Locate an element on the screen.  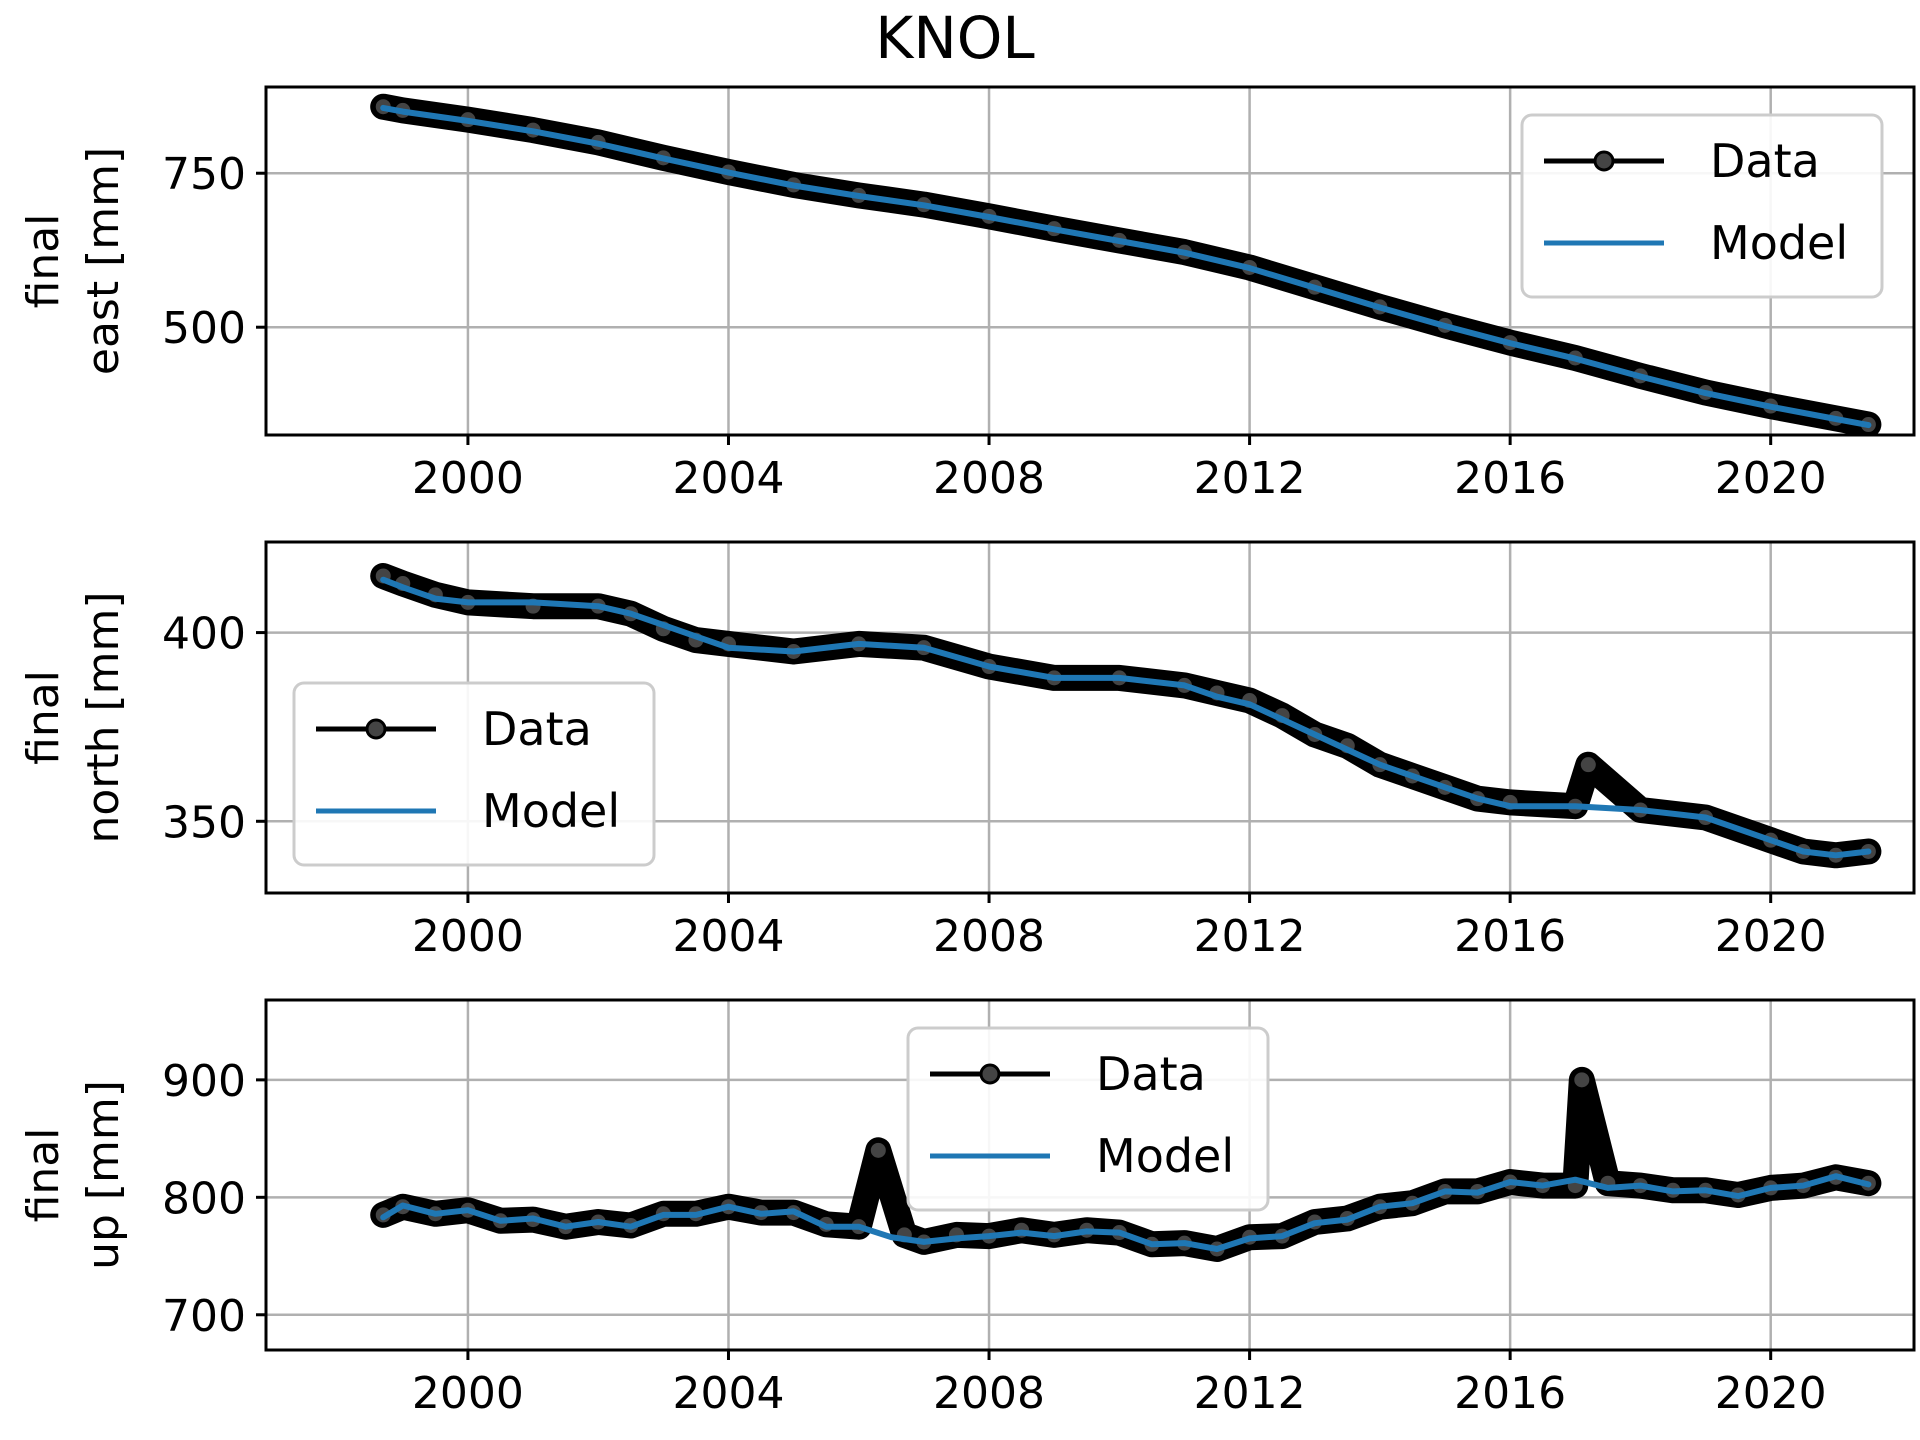
y-axis-label-line2: east [mm] is located at coordinates (103, 261).